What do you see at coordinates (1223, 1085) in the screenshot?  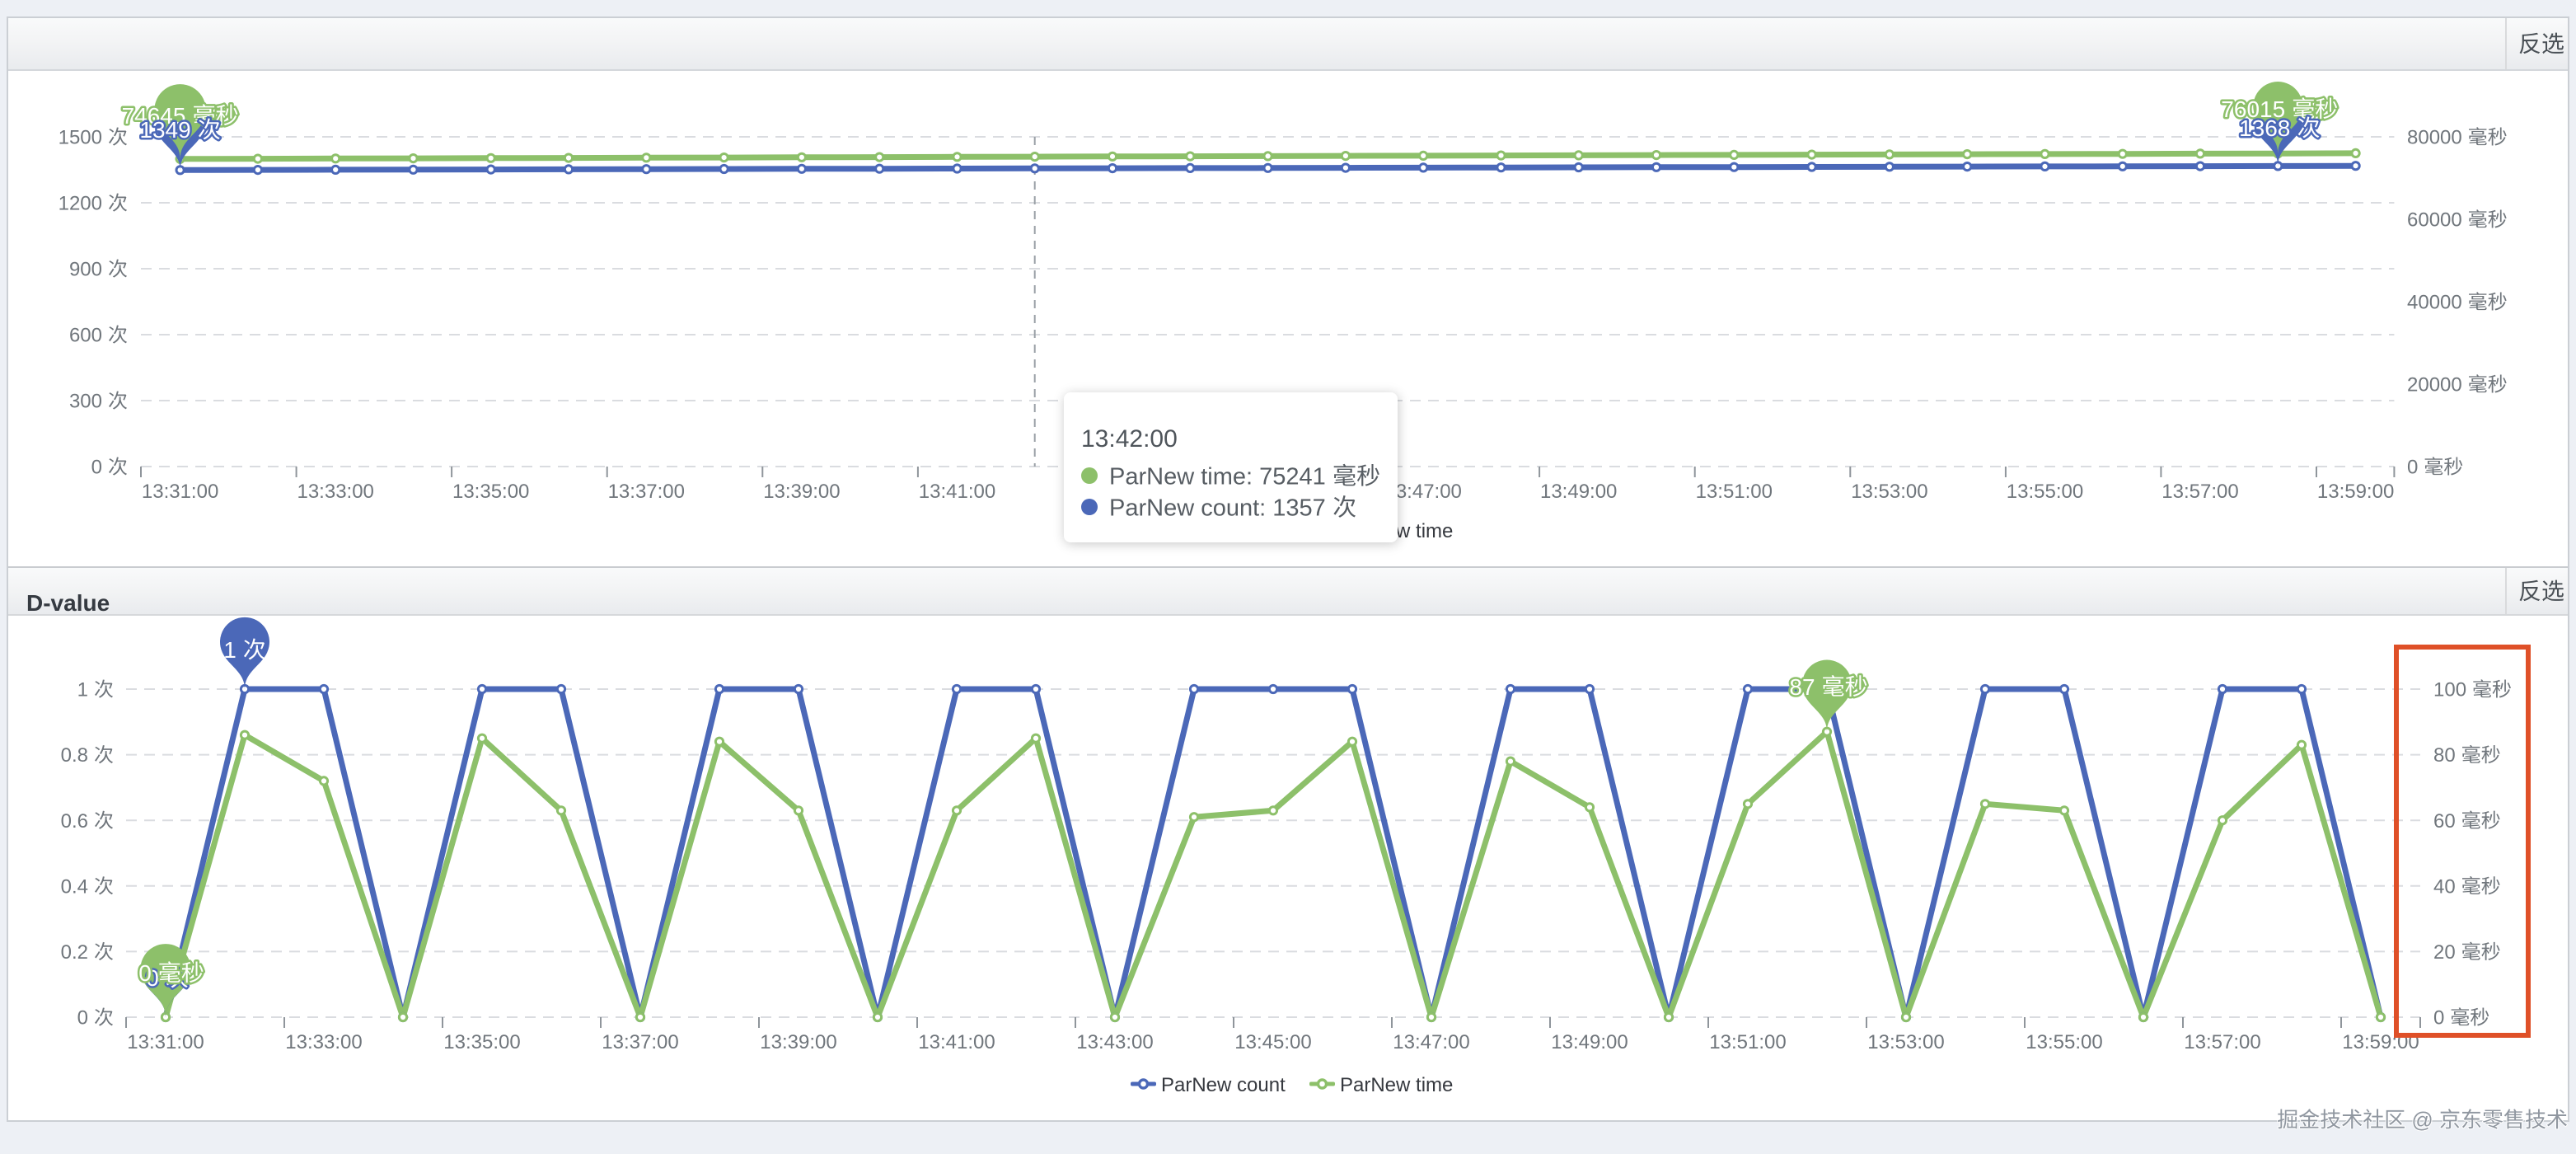 I see `svg-text: ParNew count` at bounding box center [1223, 1085].